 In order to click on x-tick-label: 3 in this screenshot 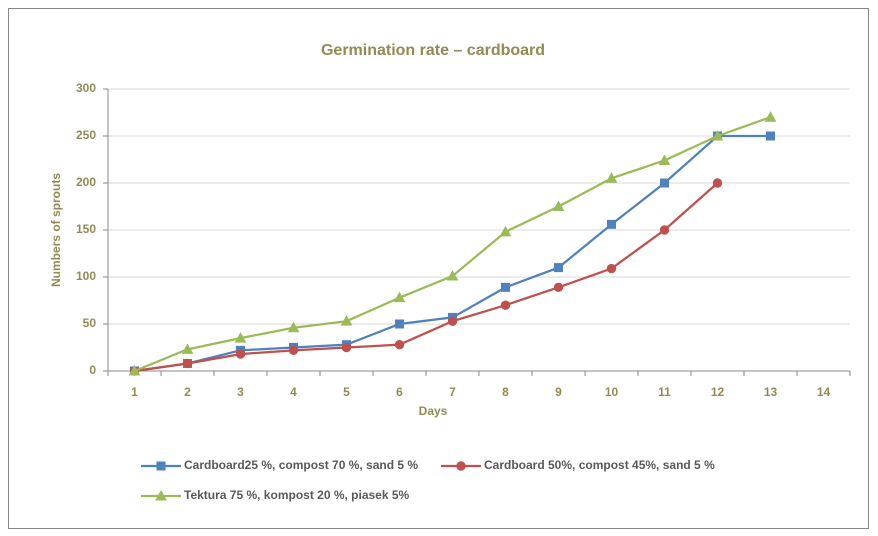, I will do `click(240, 392)`.